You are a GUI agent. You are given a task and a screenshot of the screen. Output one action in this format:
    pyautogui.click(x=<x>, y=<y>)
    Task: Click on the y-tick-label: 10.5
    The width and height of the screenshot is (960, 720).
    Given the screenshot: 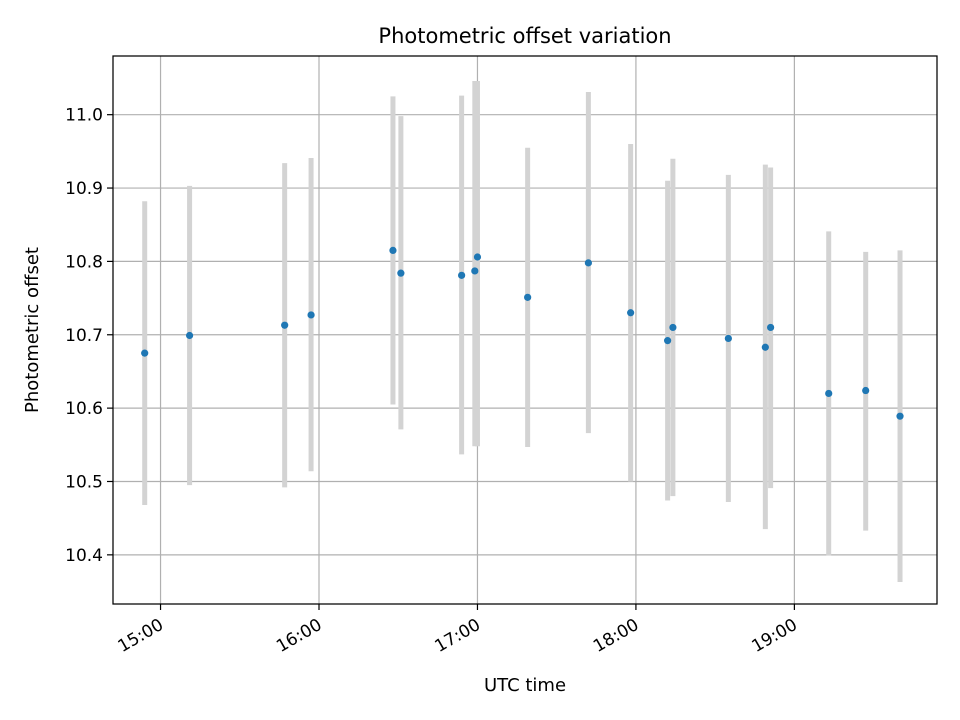 What is the action you would take?
    pyautogui.click(x=84, y=482)
    